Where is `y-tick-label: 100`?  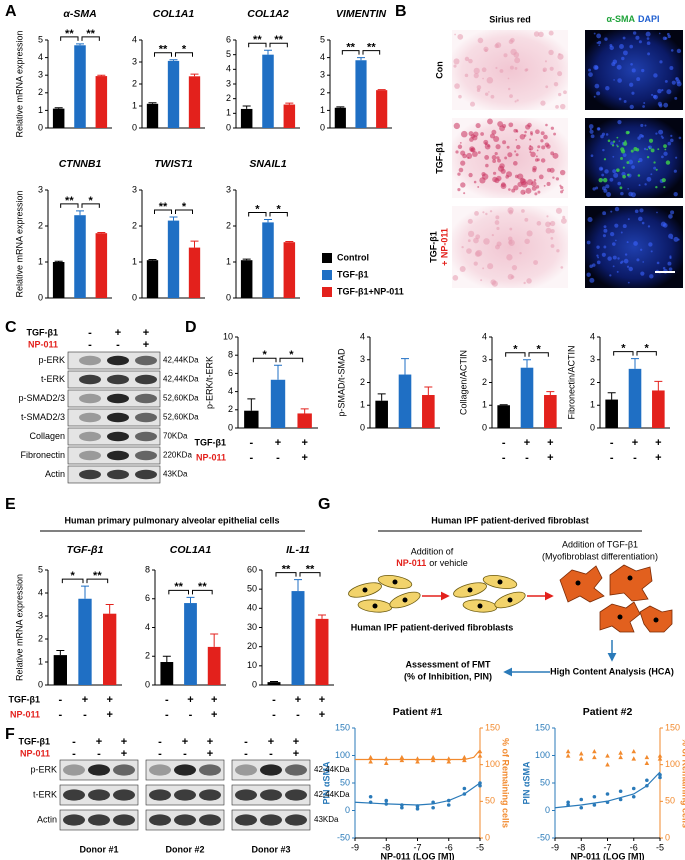 y-tick-label: 100 is located at coordinates (542, 755).